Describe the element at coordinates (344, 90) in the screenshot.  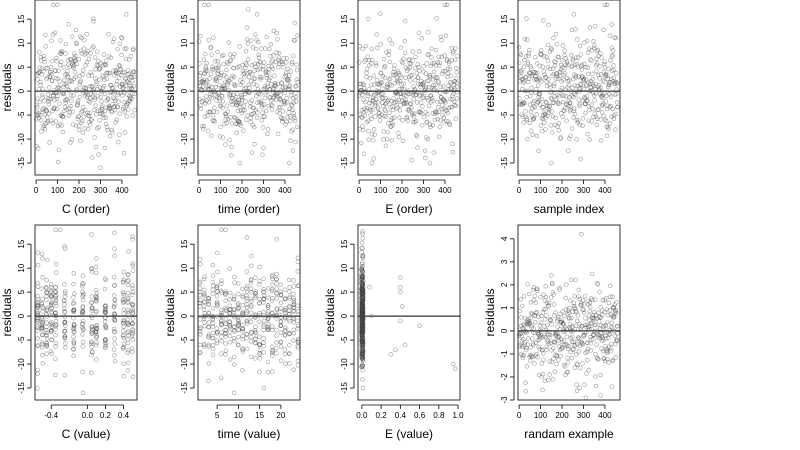
I see `y-tick-label: 0` at that location.